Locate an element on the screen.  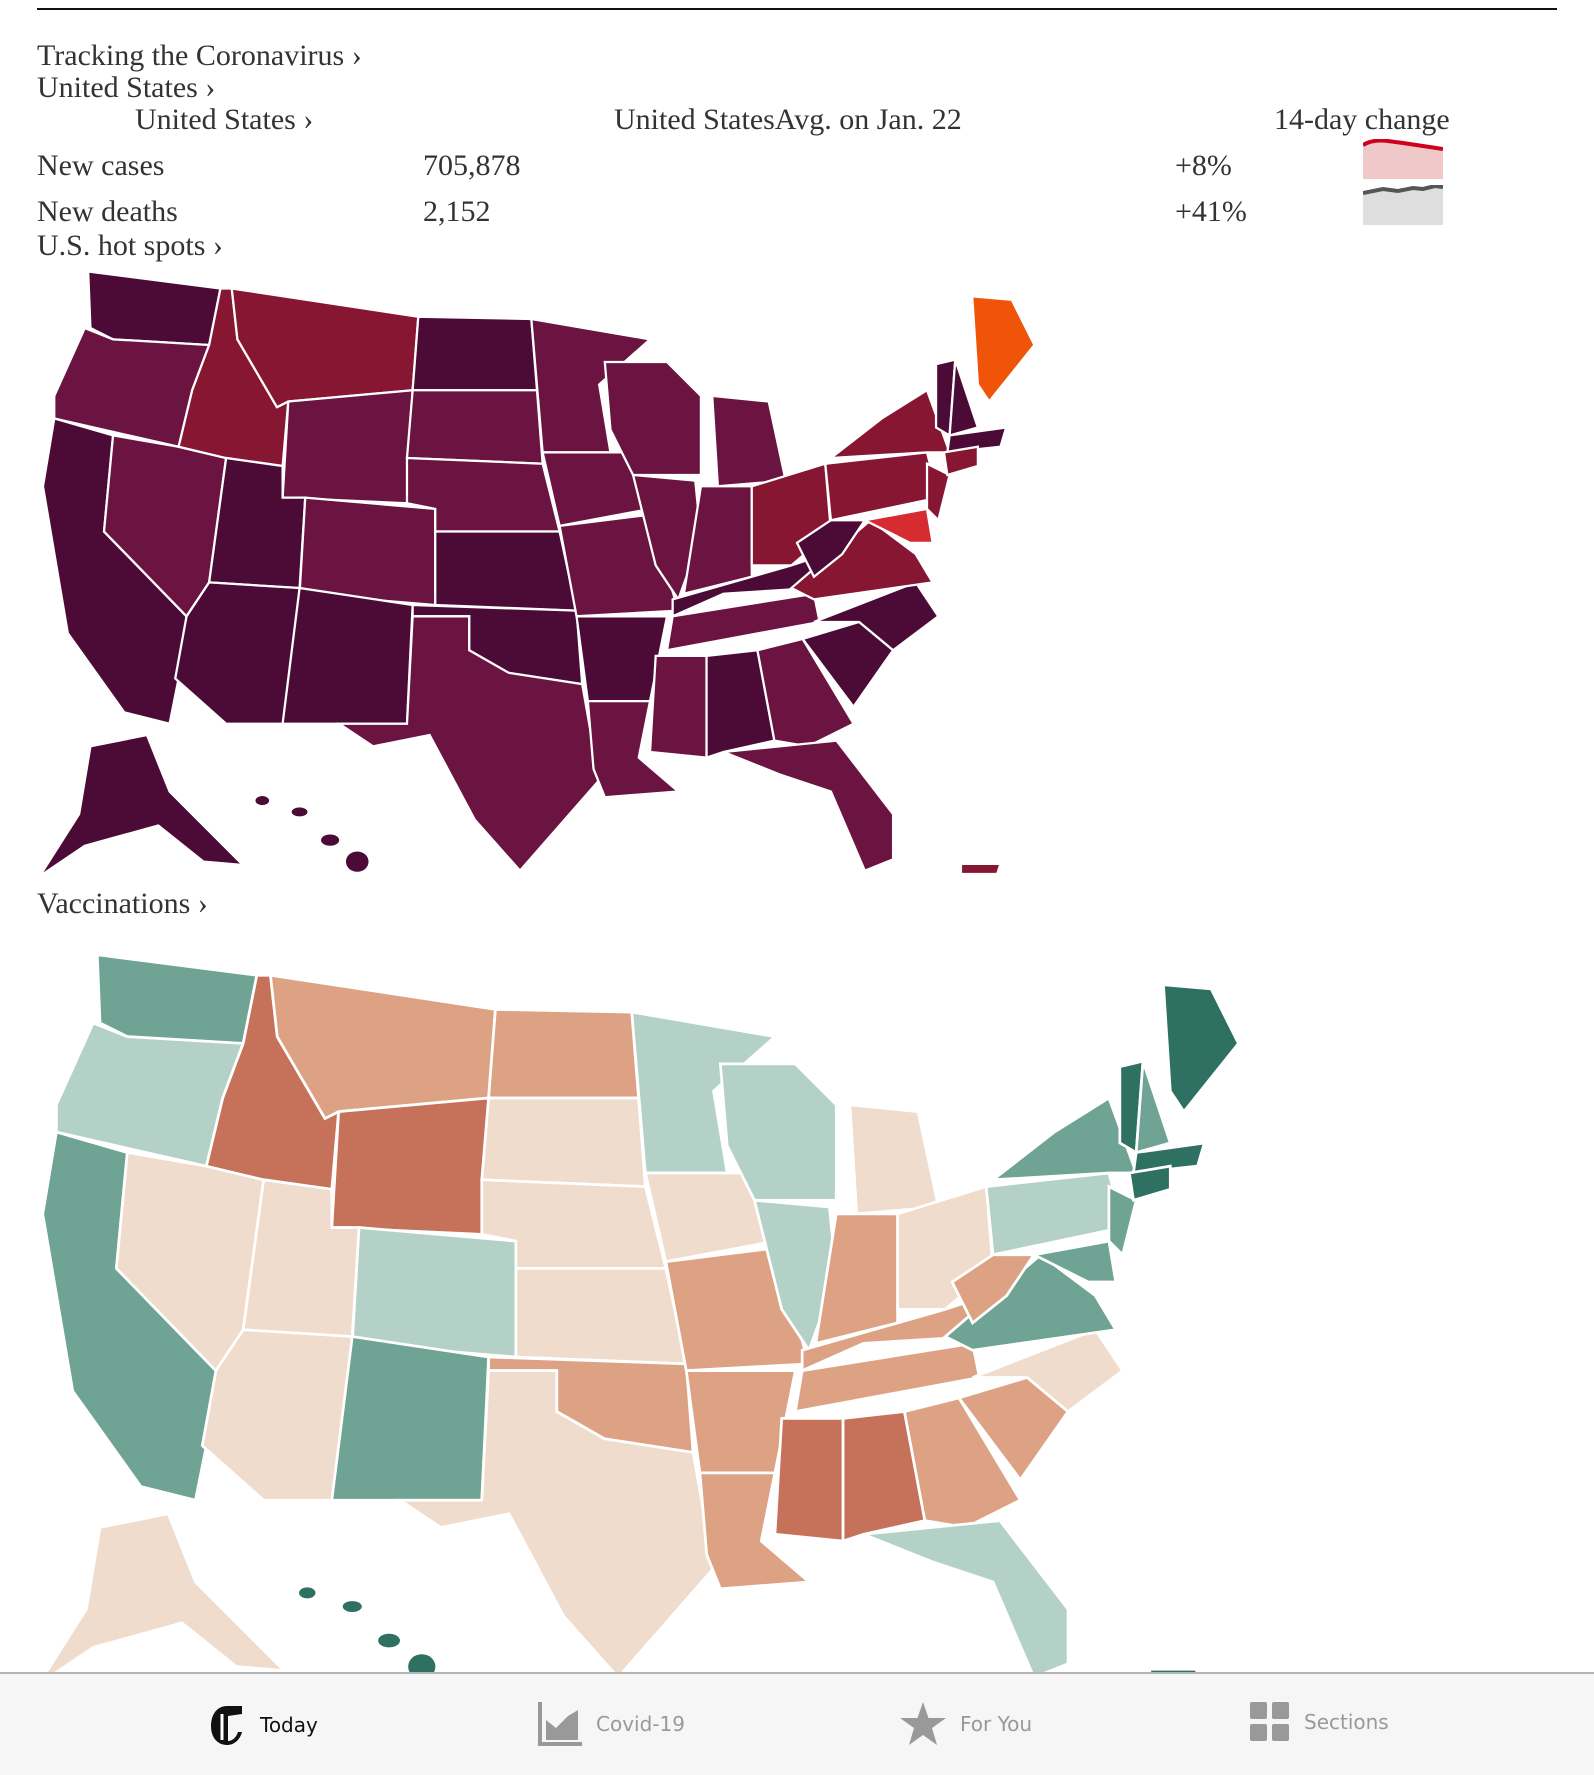
state-tx is located at coordinates (468, 744).